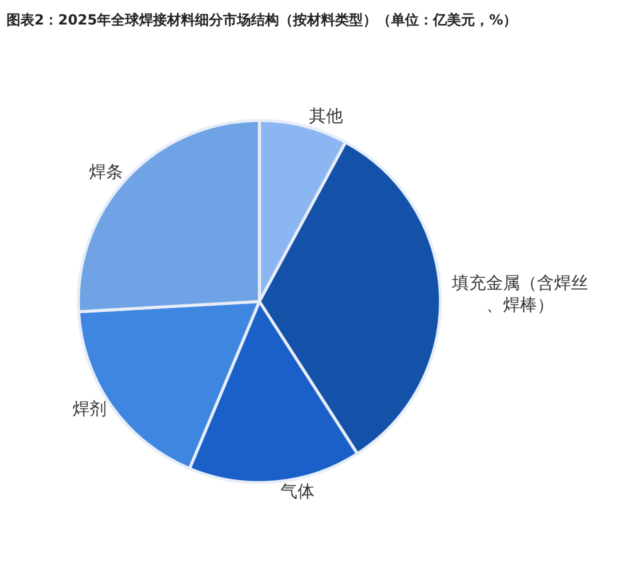 This screenshot has height=583, width=636. What do you see at coordinates (325, 116) in the screenshot?
I see `slice-label: 其他` at bounding box center [325, 116].